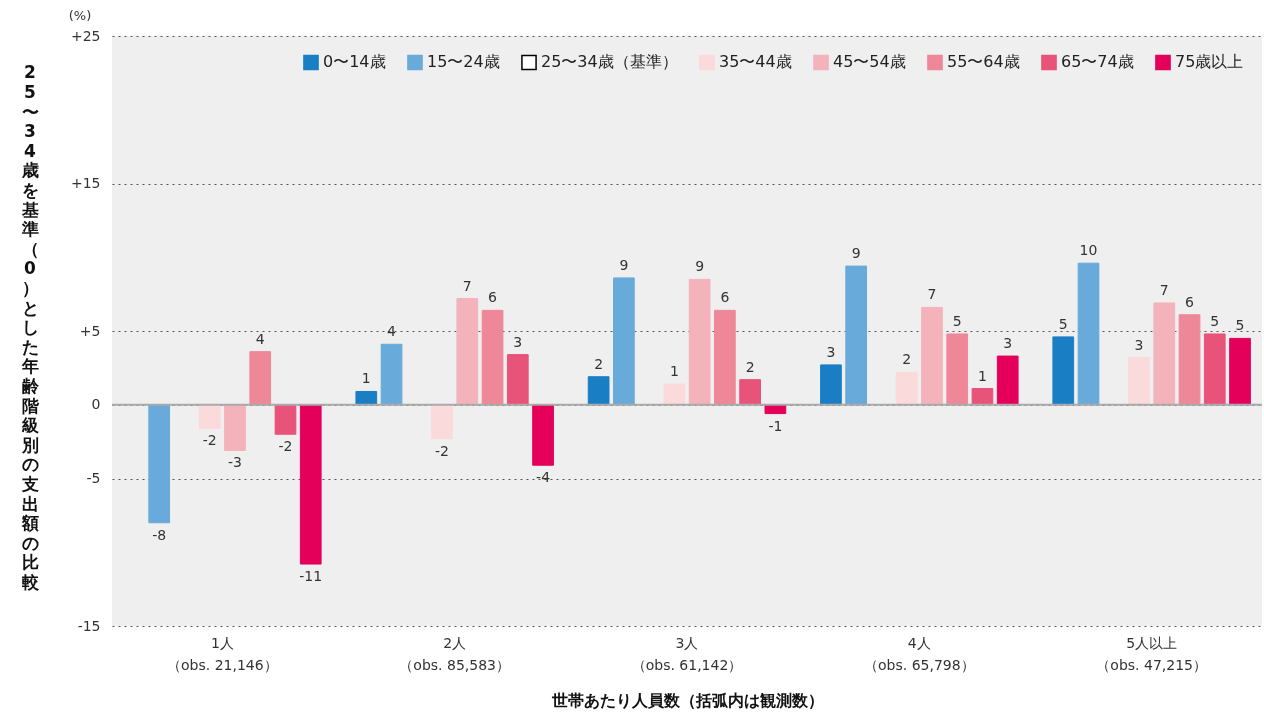 This screenshot has width=1264, height=719. I want to click on data-label: -8, so click(159, 534).